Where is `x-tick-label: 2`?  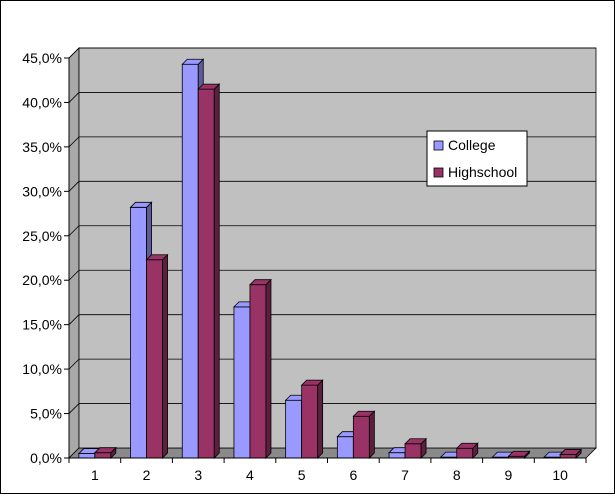
x-tick-label: 2 is located at coordinates (147, 475).